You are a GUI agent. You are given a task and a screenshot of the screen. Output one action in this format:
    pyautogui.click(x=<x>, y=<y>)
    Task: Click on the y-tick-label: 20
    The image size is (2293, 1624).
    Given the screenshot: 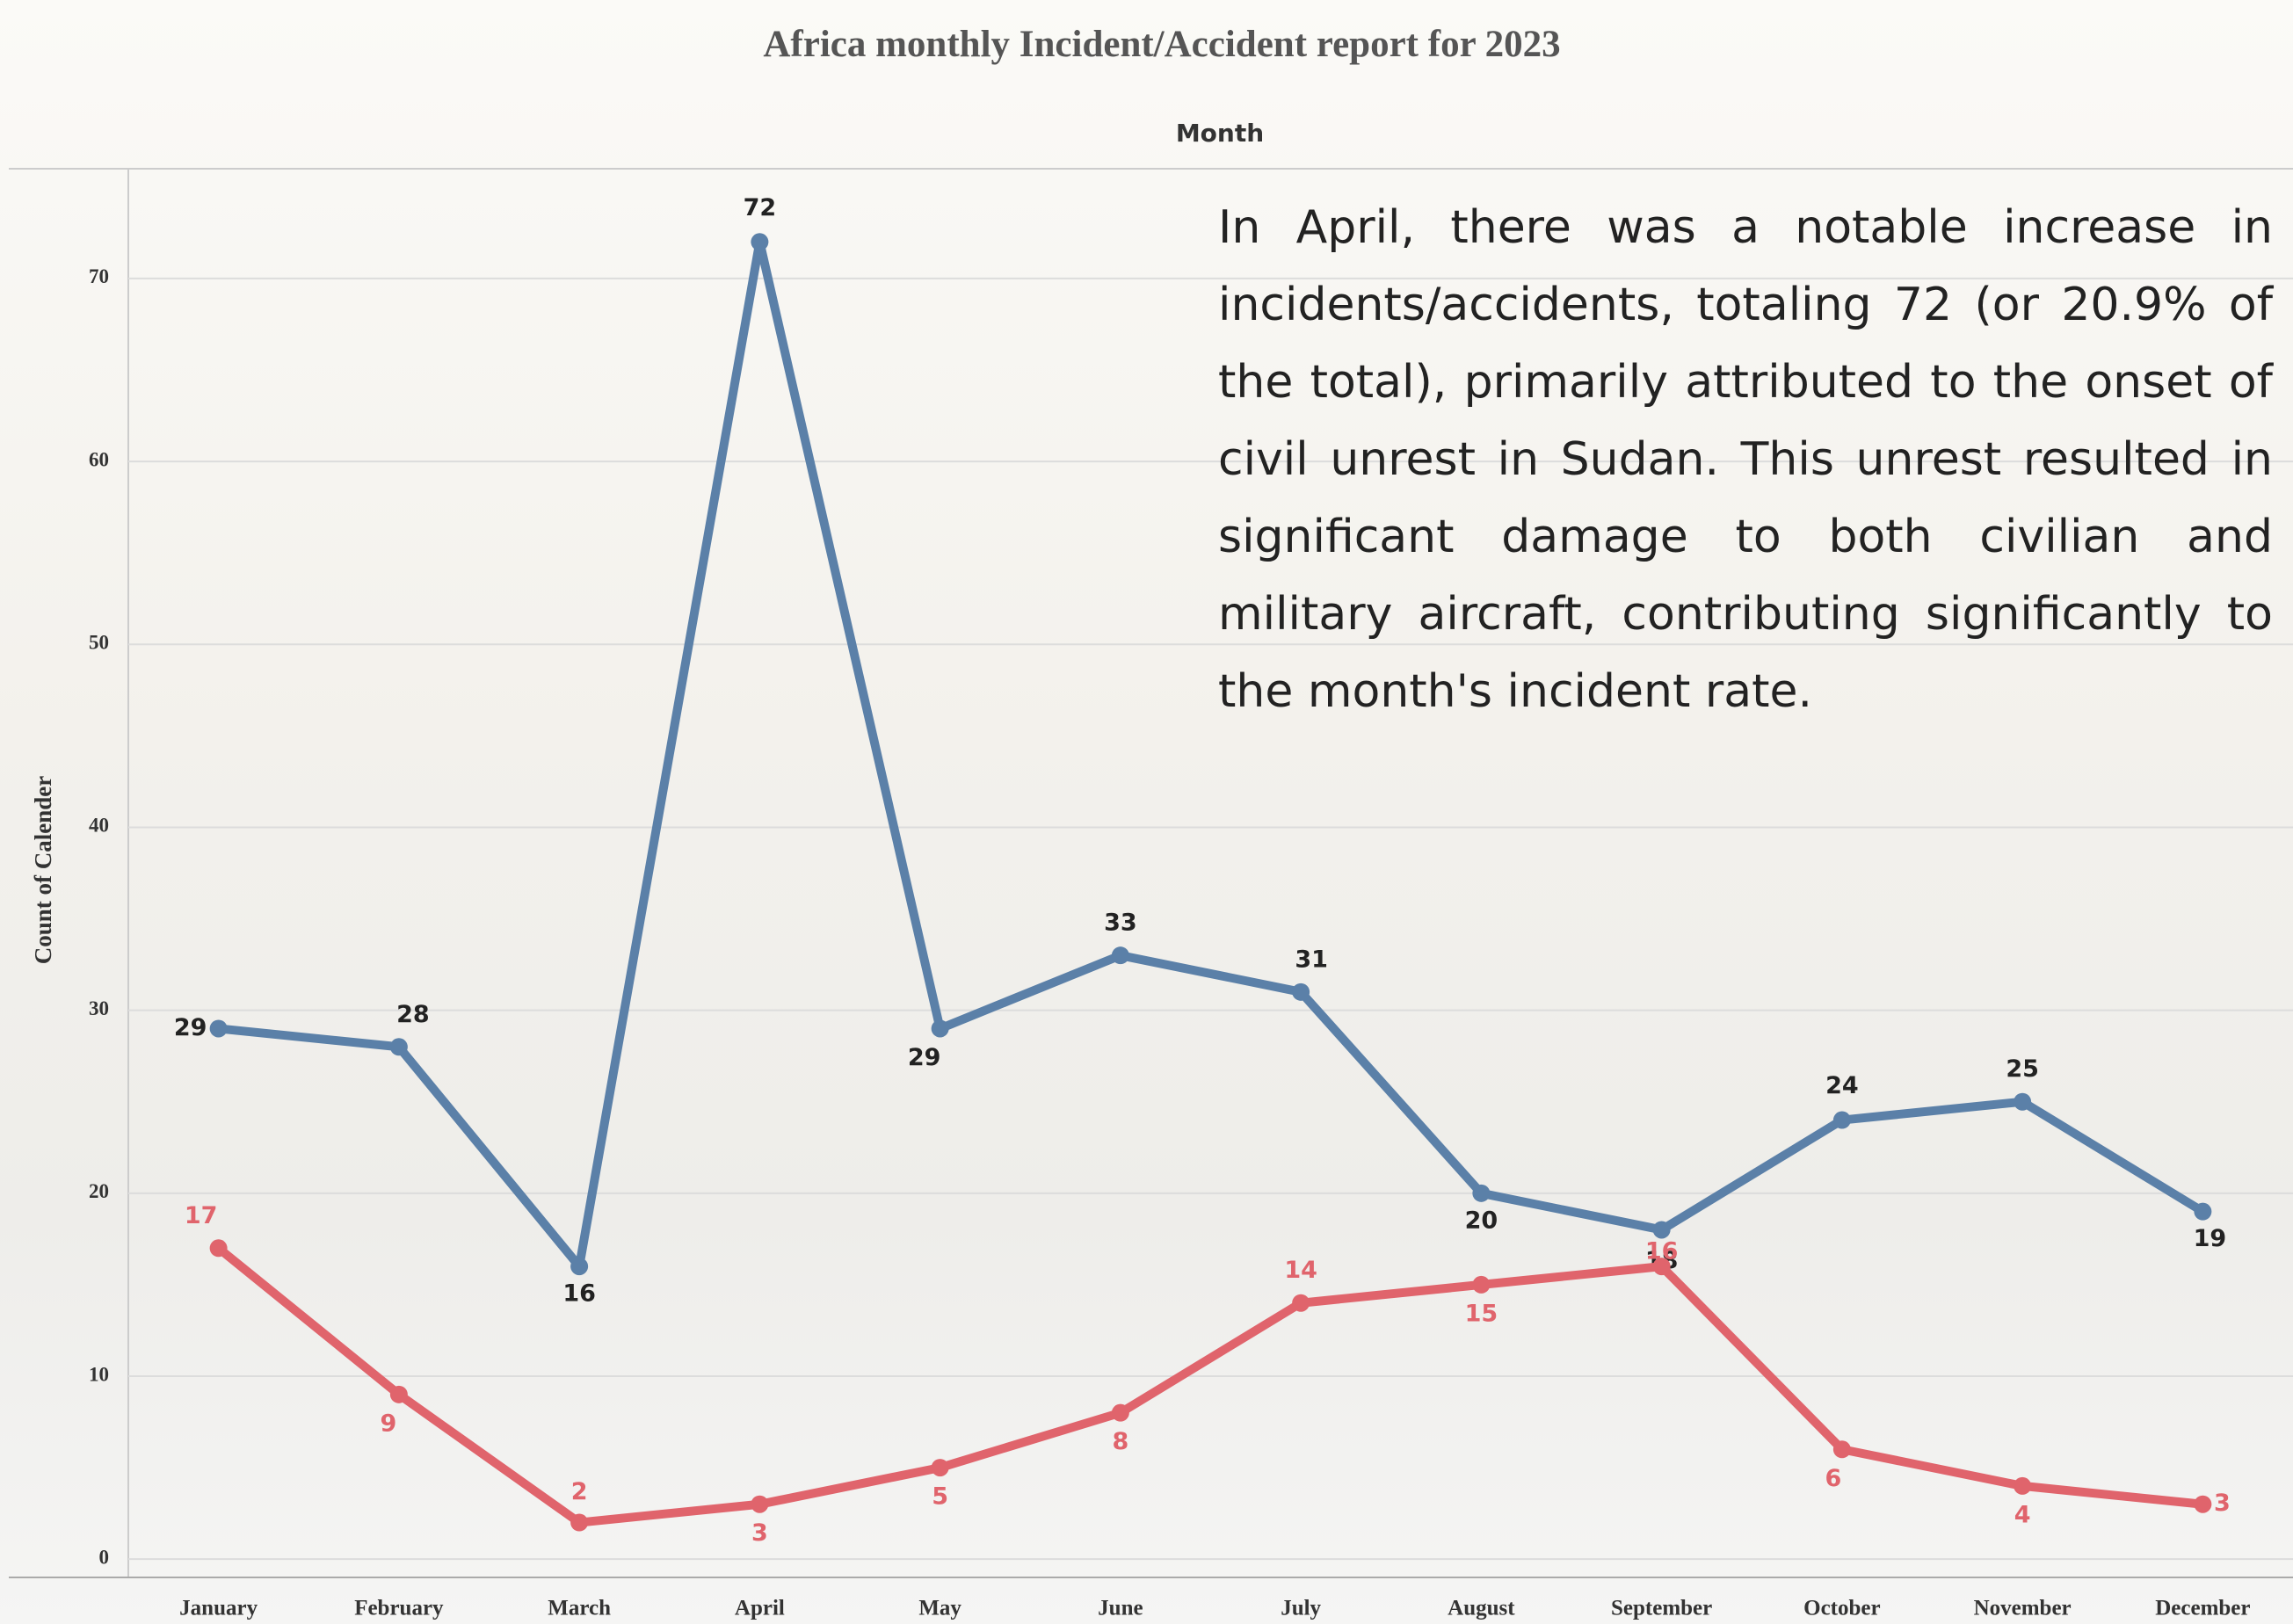 What is the action you would take?
    pyautogui.click(x=99, y=1191)
    